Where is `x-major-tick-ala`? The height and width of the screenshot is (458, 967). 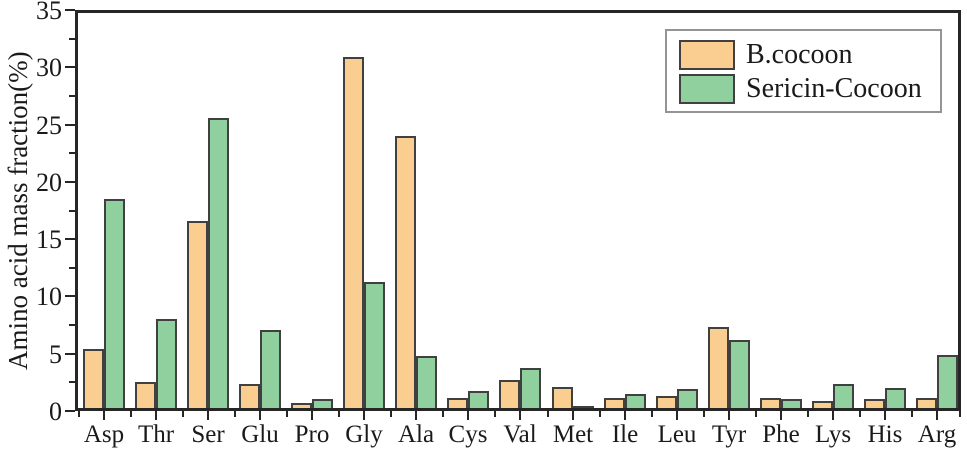
x-major-tick-ala is located at coordinates (416, 415).